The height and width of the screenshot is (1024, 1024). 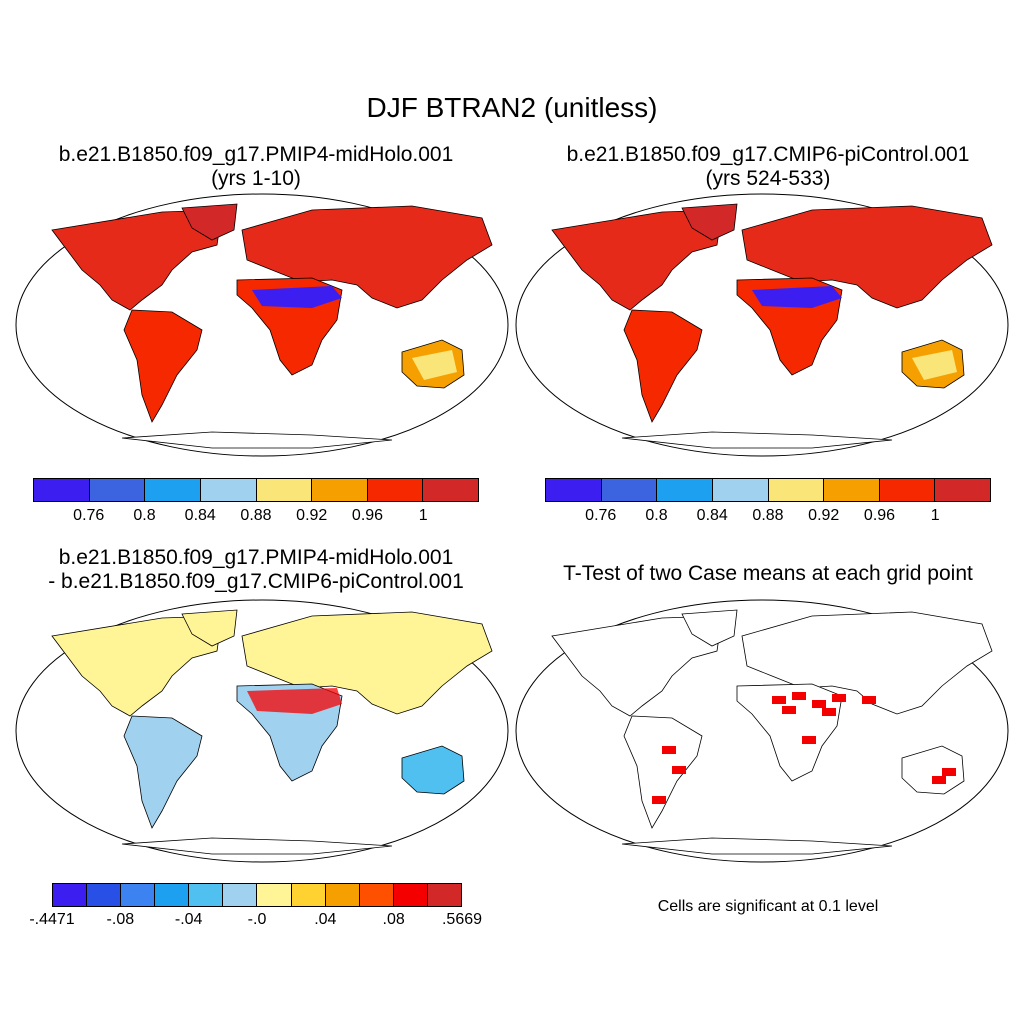 I want to click on panel-3-title-line1: b.e21.B1850.f09_g17.PMIP4-midHolo.001, so click(x=256, y=557).